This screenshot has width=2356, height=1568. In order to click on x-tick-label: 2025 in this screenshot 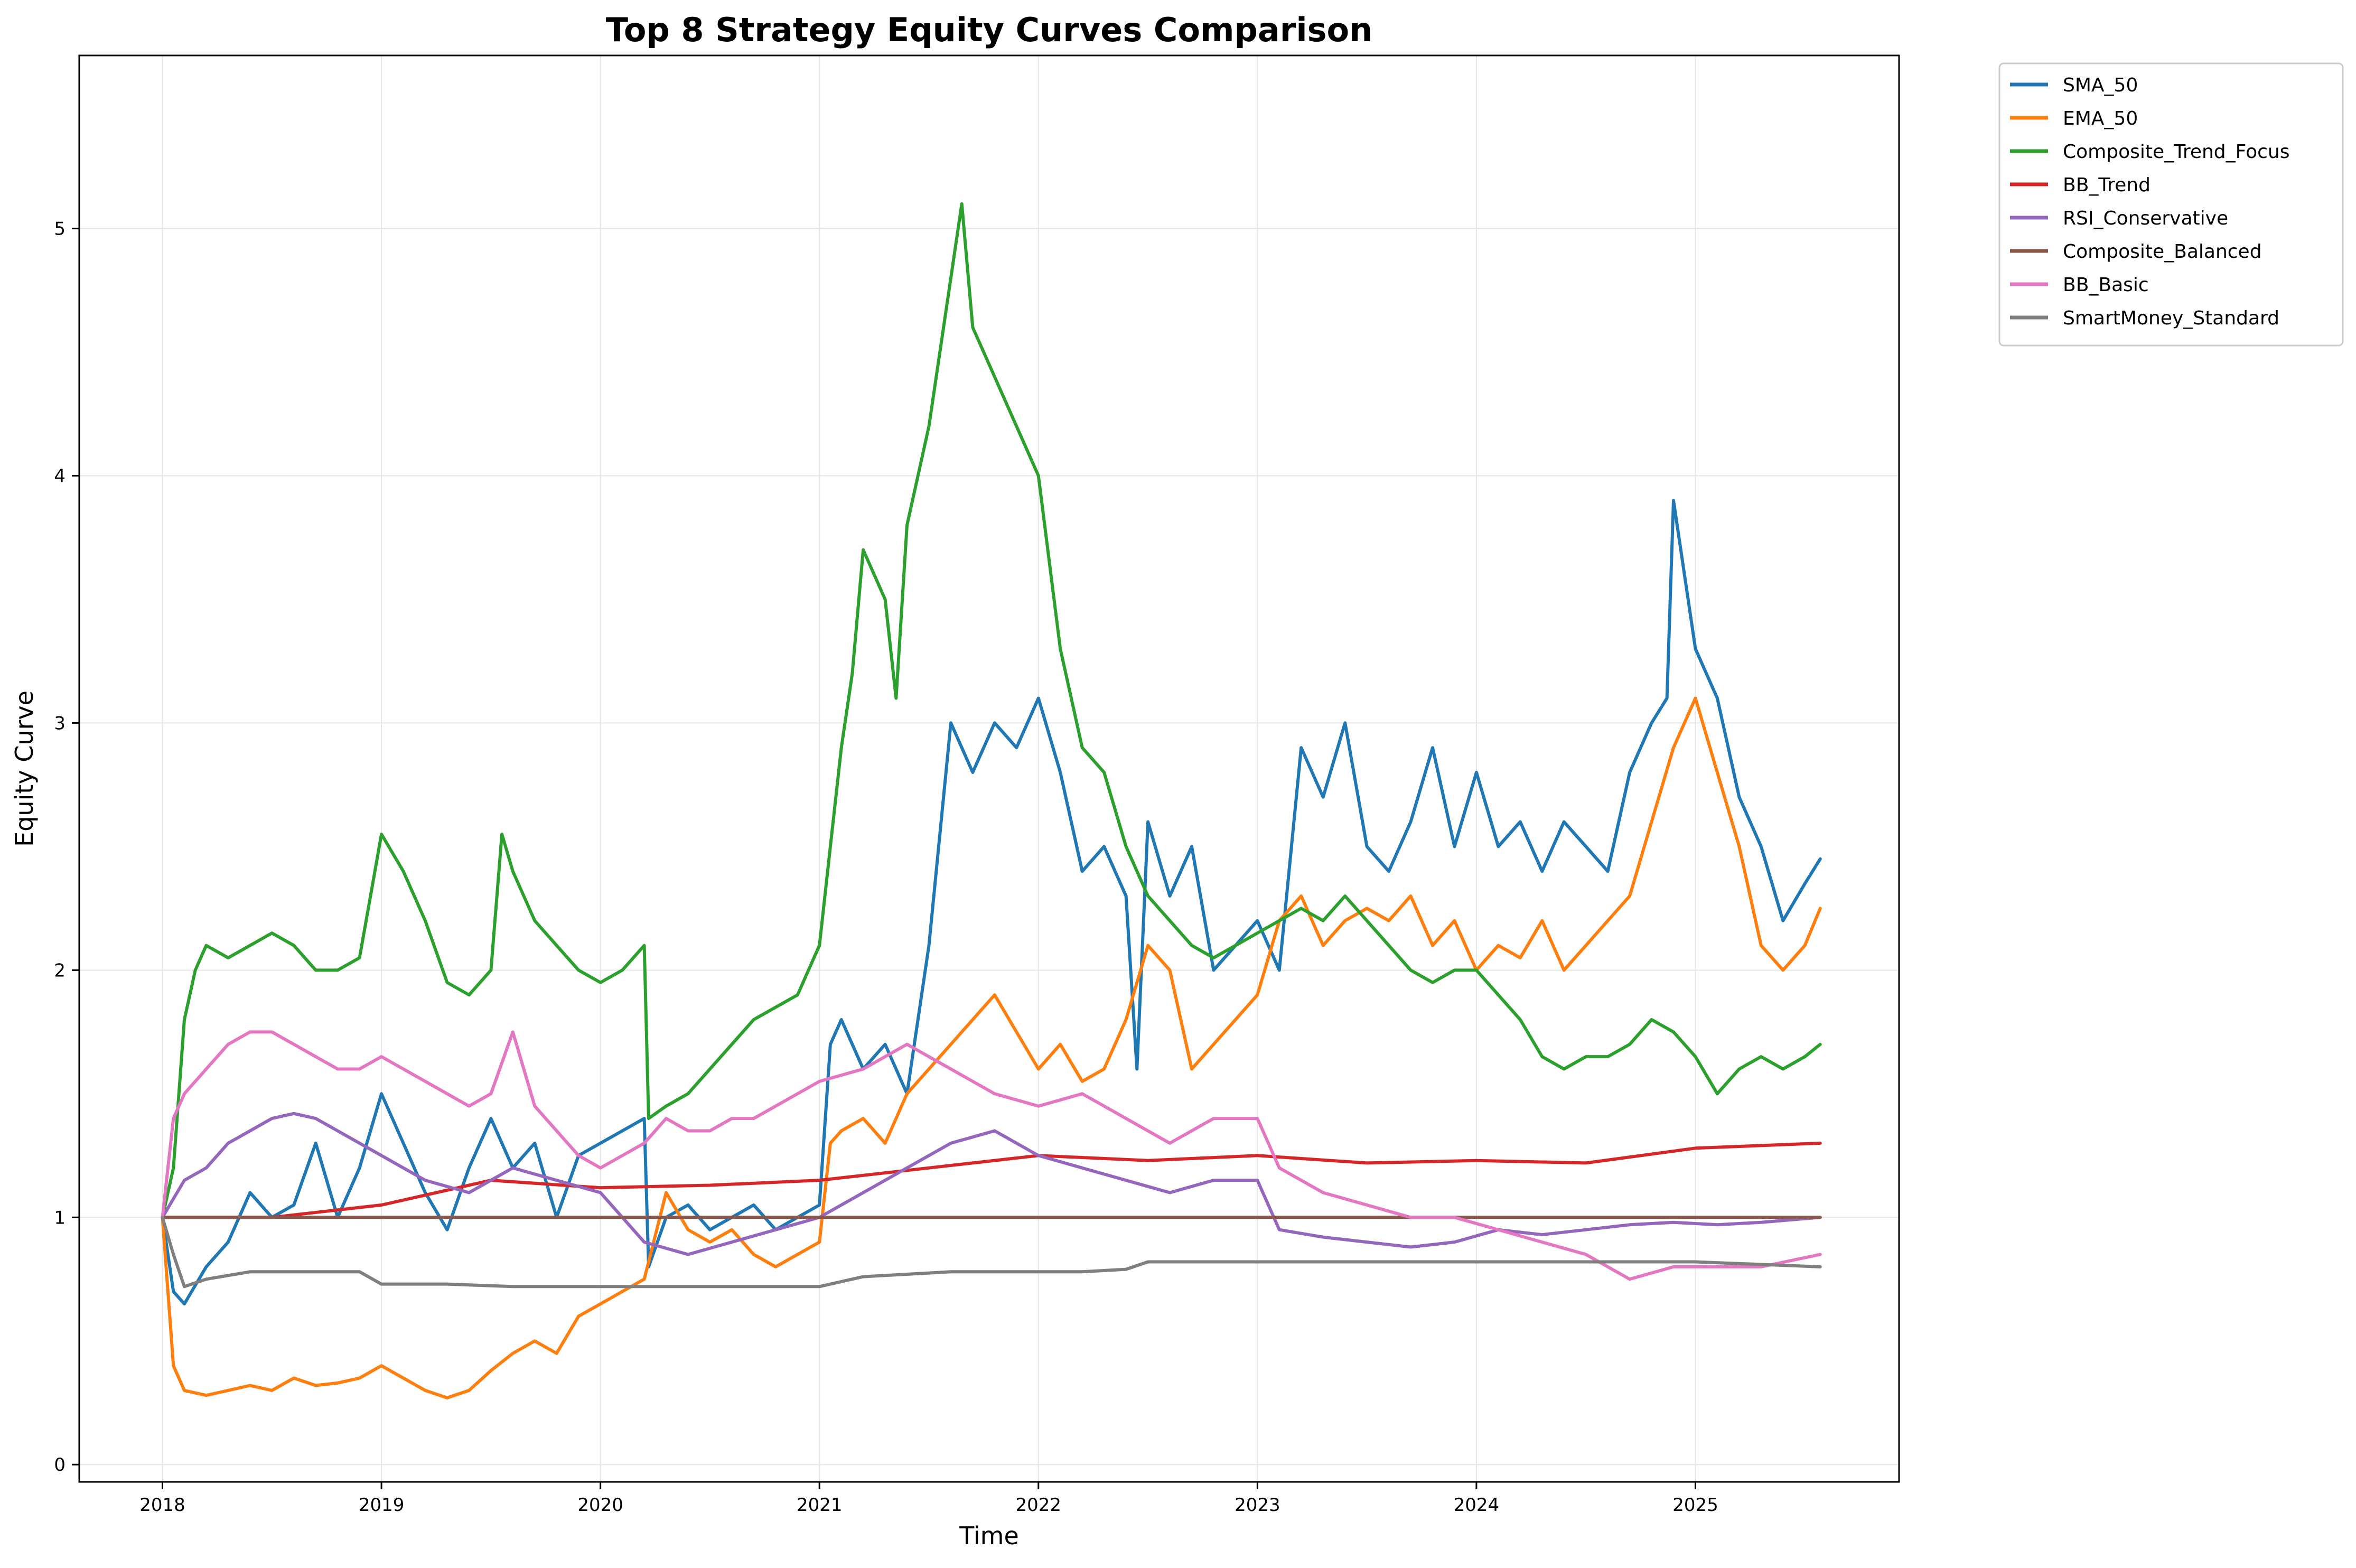, I will do `click(1695, 1505)`.